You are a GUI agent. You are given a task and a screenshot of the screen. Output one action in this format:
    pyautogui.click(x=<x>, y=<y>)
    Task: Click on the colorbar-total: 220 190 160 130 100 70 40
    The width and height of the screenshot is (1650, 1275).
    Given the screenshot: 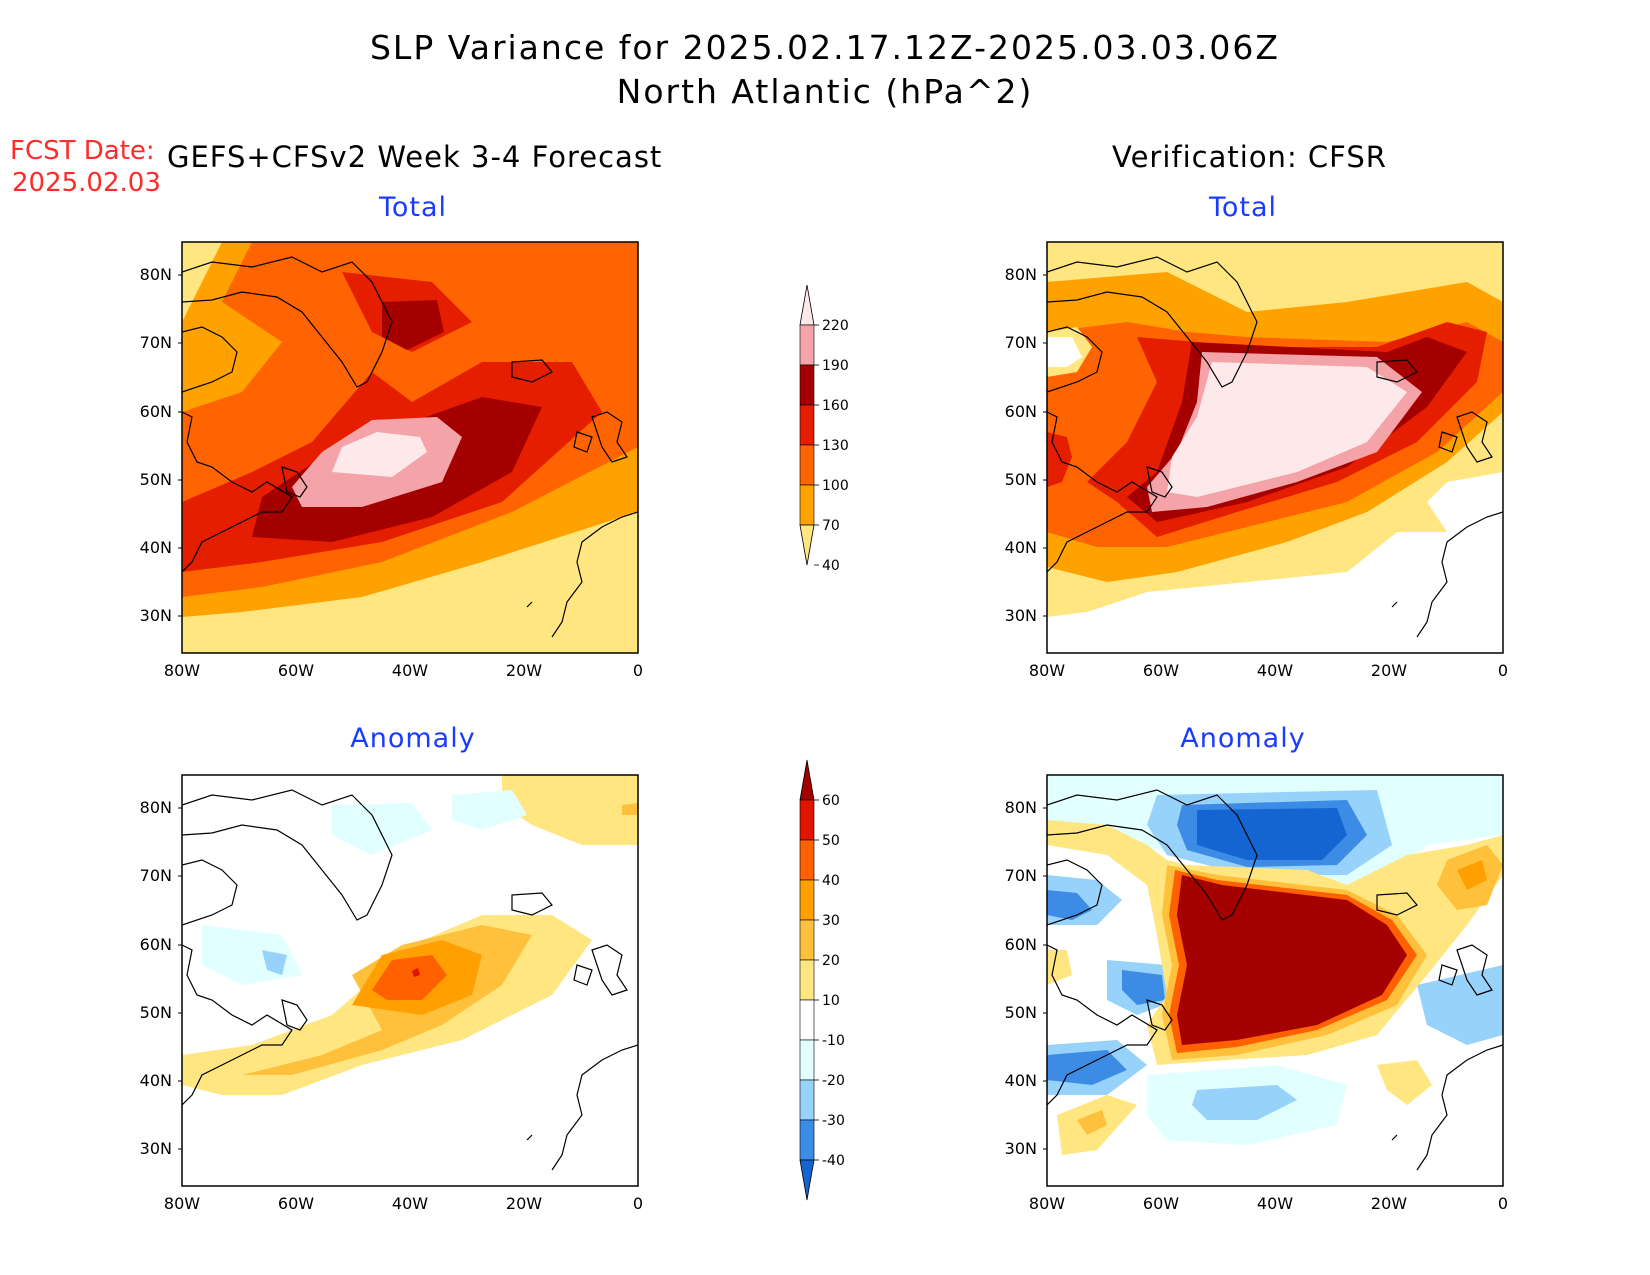 What is the action you would take?
    pyautogui.click(x=824, y=429)
    